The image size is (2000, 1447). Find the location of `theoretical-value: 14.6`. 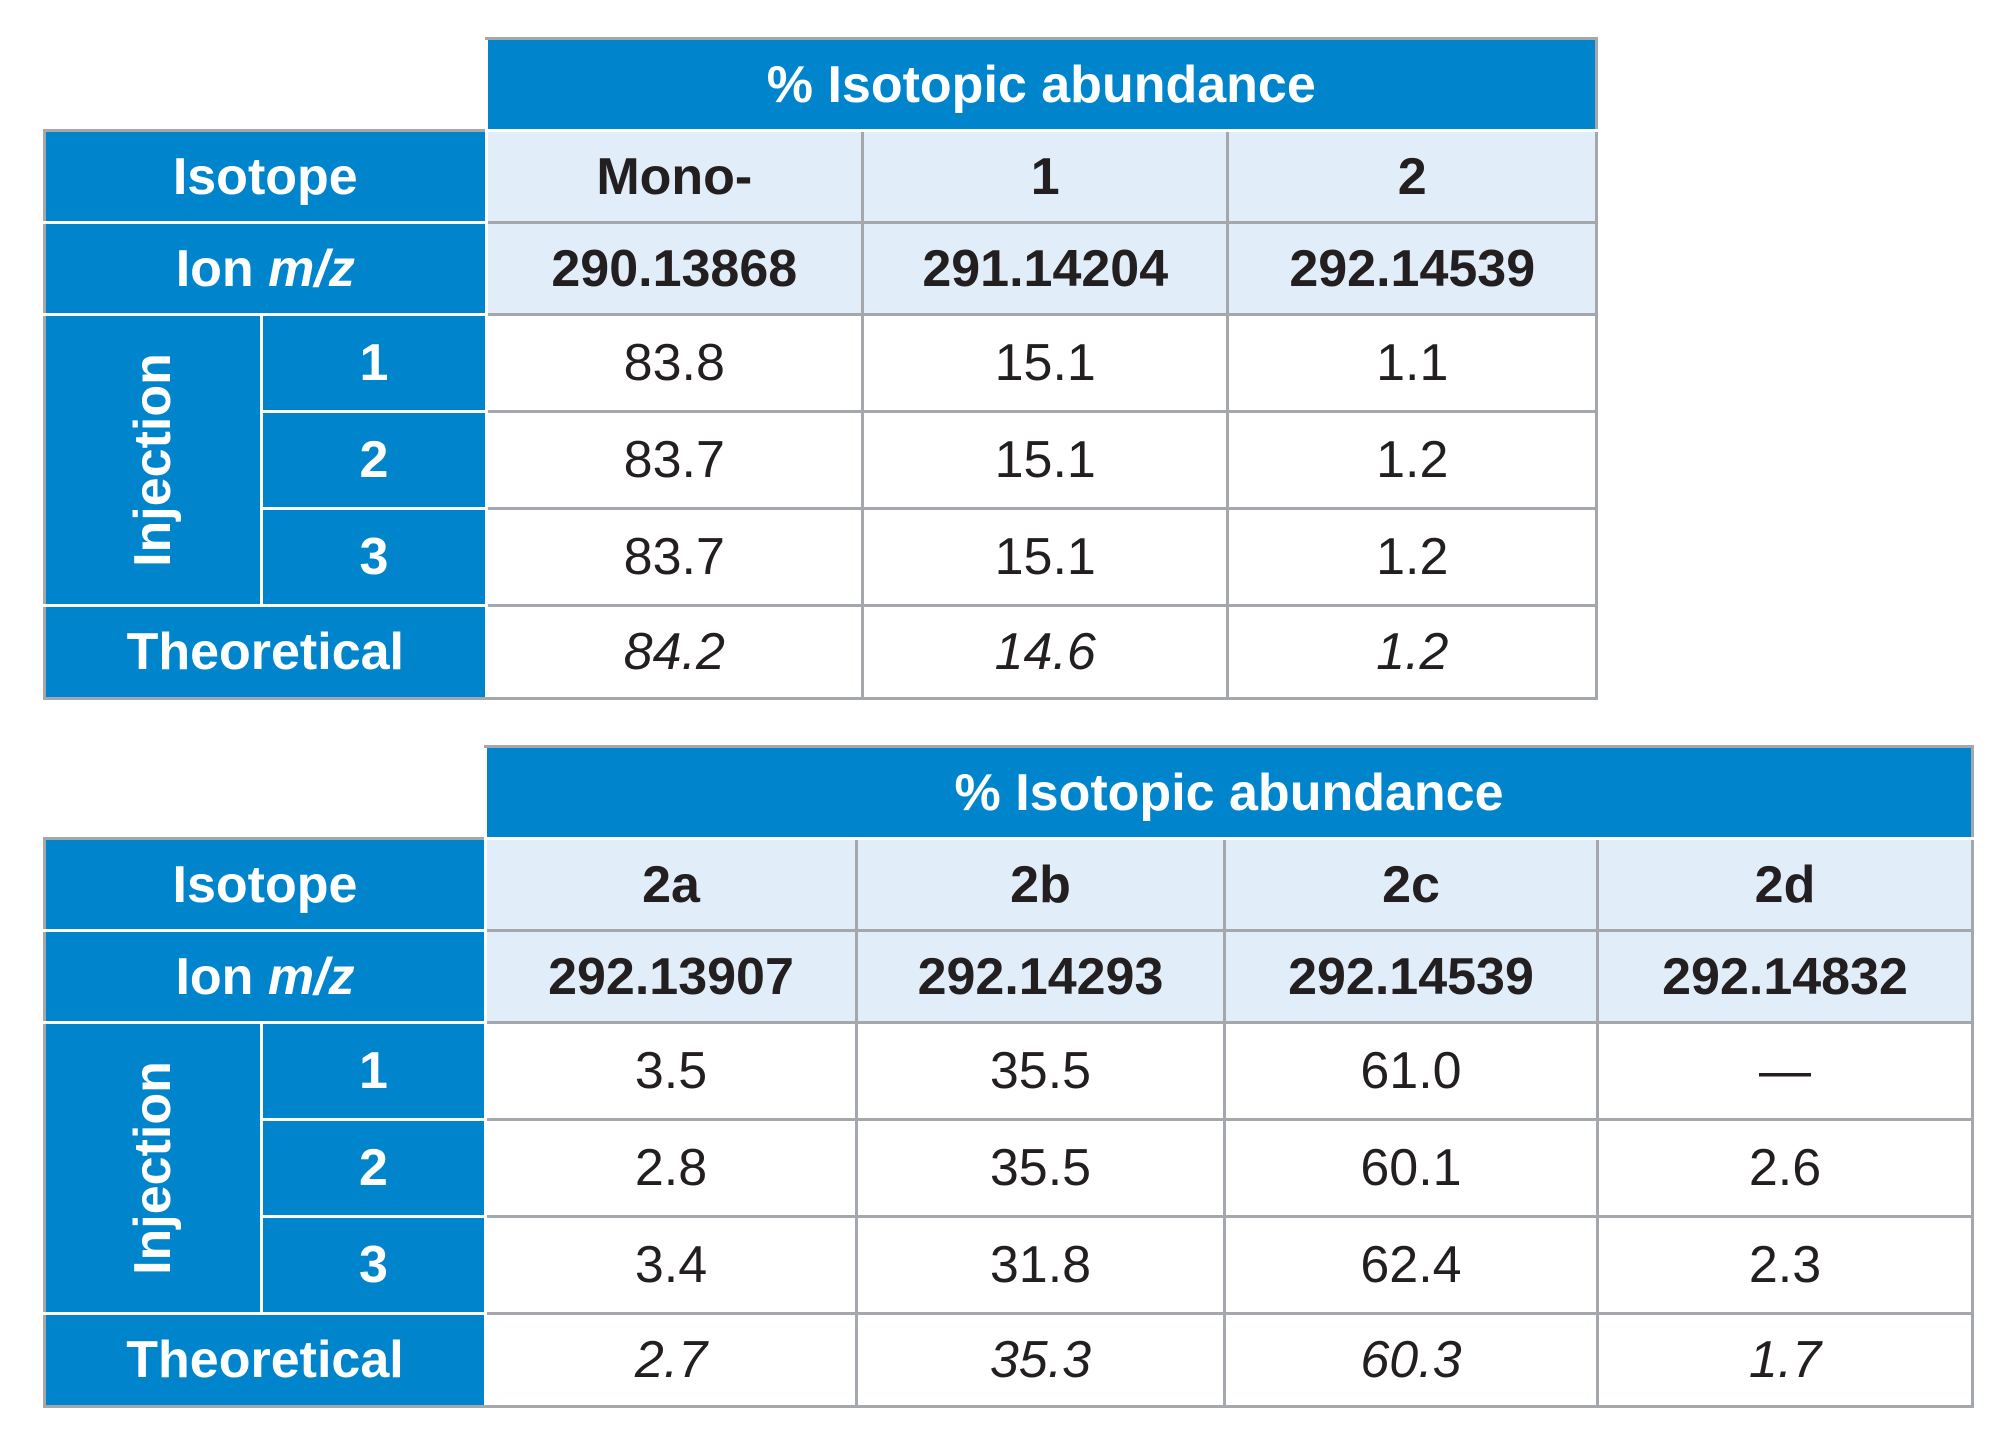

theoretical-value: 14.6 is located at coordinates (1045, 652).